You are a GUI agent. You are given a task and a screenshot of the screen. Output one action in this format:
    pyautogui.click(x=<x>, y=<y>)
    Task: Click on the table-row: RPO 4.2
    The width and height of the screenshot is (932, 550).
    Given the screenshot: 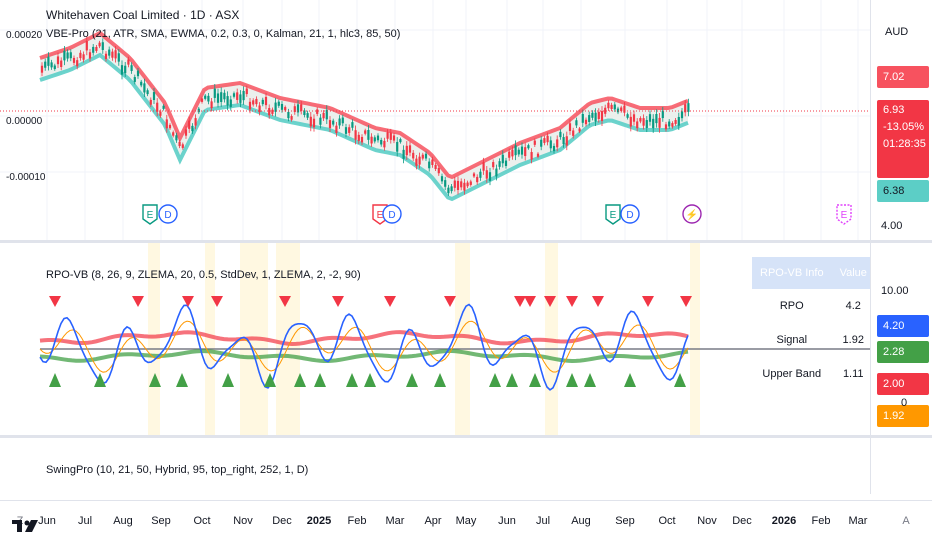 What is the action you would take?
    pyautogui.click(x=813, y=306)
    